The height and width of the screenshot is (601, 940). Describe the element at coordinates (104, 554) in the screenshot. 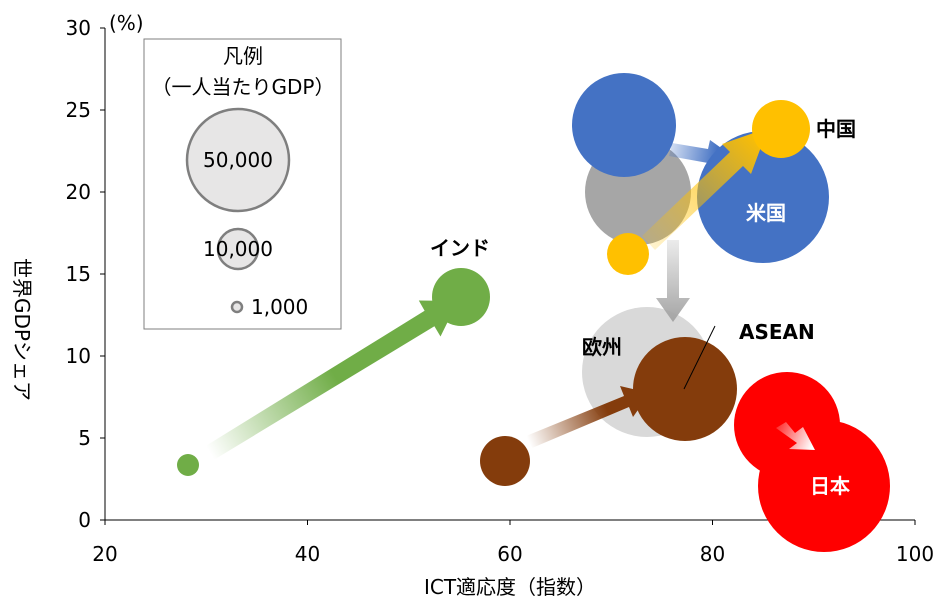

I see `x-tick-label: 20` at that location.